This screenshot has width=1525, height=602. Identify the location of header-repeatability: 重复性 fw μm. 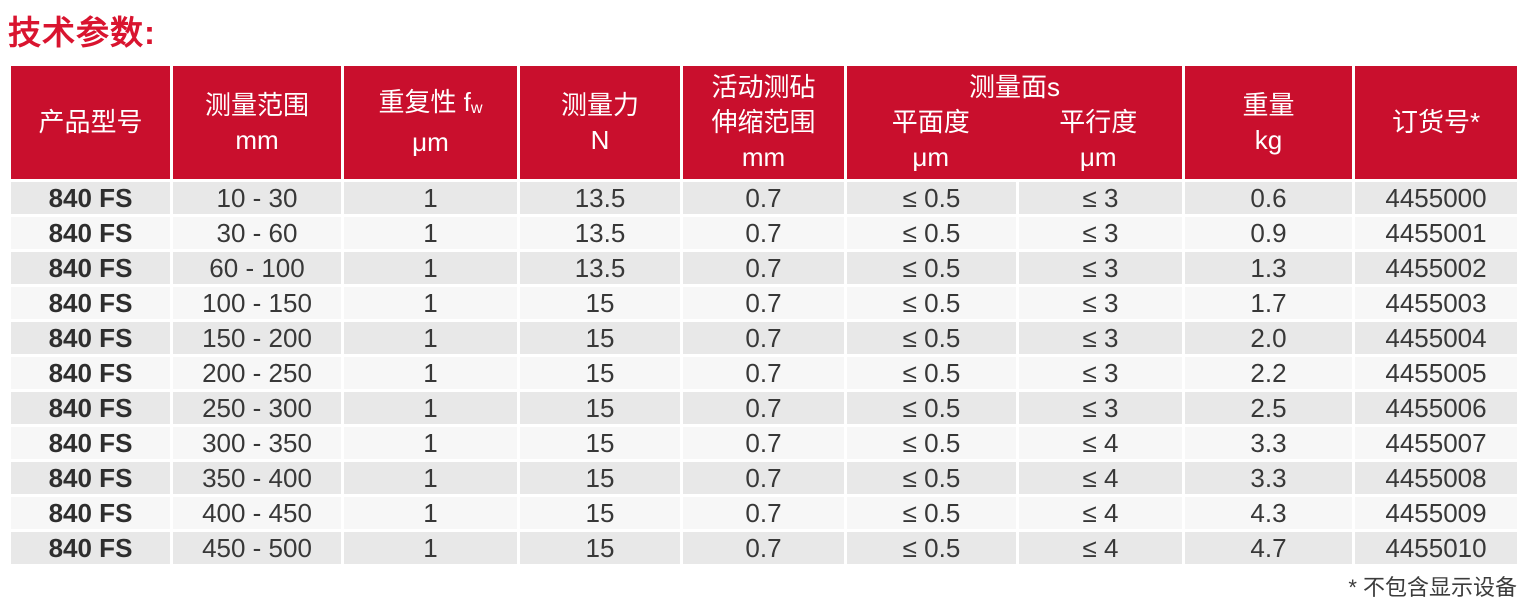
(432, 124).